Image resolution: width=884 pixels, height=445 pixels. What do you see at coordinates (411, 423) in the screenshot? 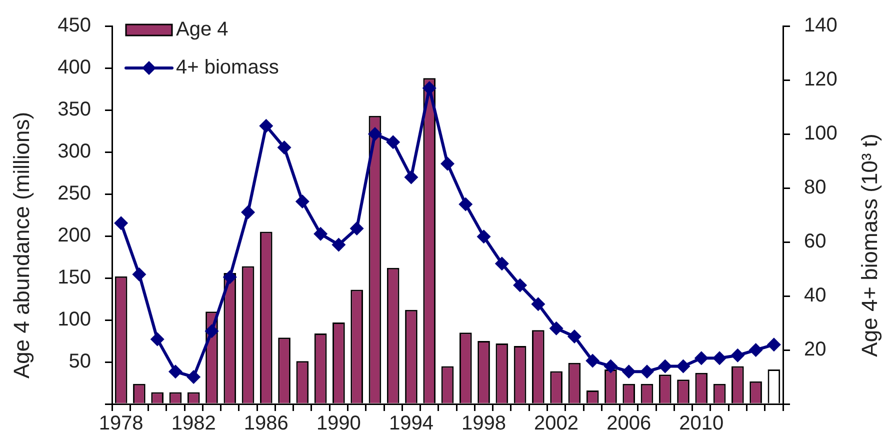
I see `x-tick-label: 1994` at bounding box center [411, 423].